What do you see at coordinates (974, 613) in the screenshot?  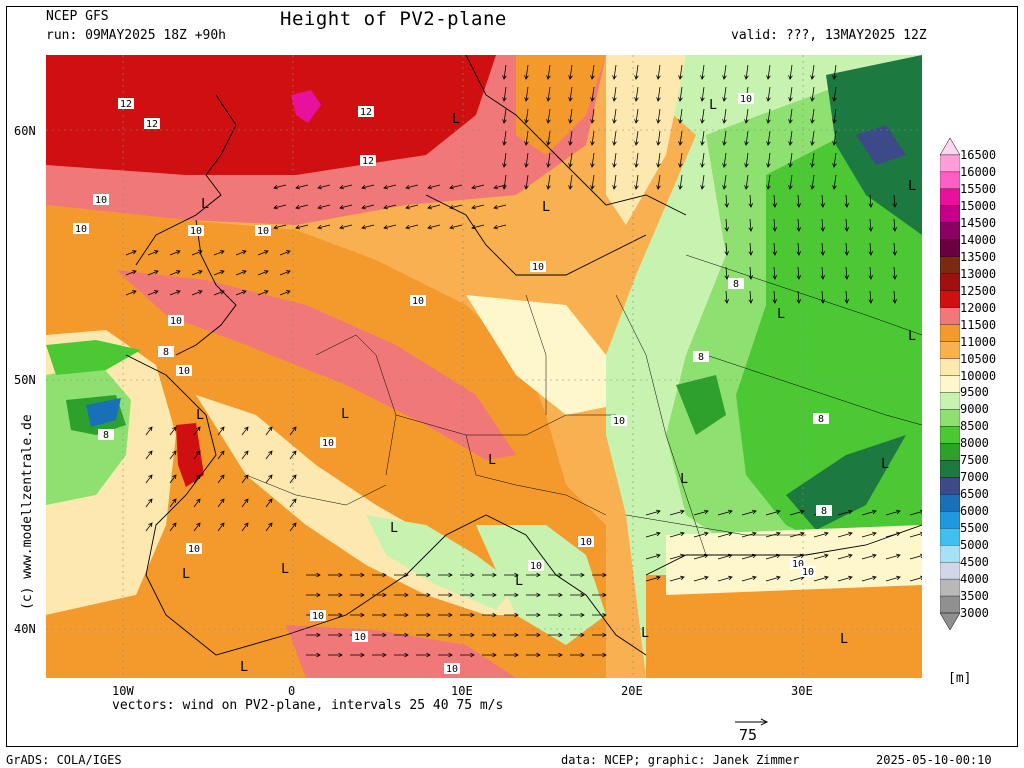 I see `colorbar-label-3000: 3000` at bounding box center [974, 613].